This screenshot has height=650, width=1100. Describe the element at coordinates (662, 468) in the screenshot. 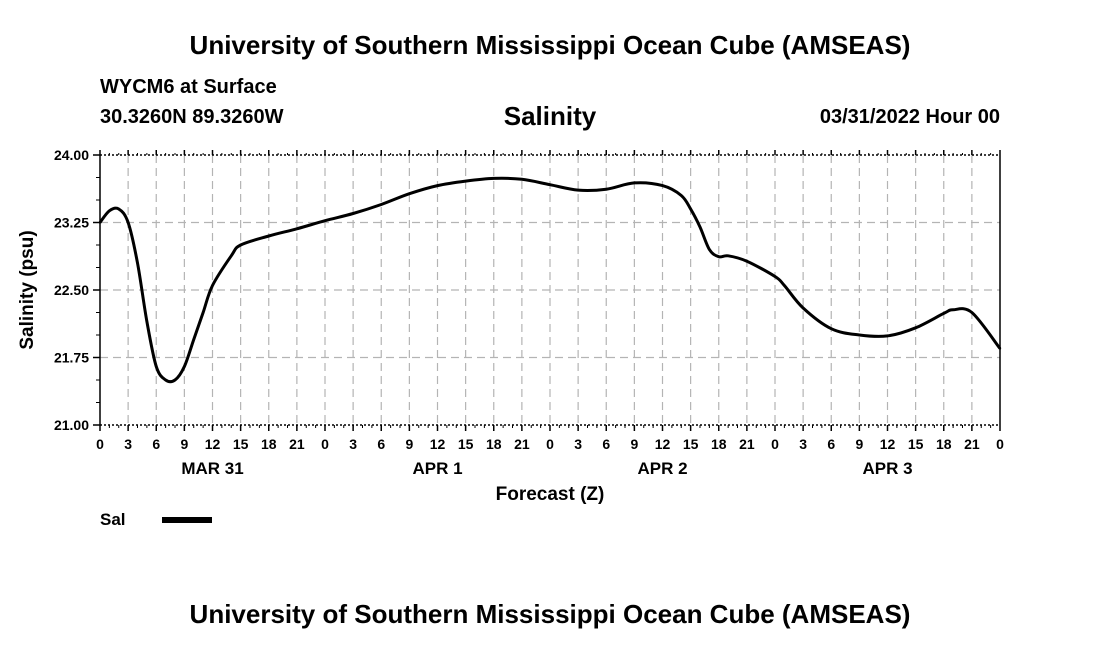

I see `day-label: APR 2` at that location.